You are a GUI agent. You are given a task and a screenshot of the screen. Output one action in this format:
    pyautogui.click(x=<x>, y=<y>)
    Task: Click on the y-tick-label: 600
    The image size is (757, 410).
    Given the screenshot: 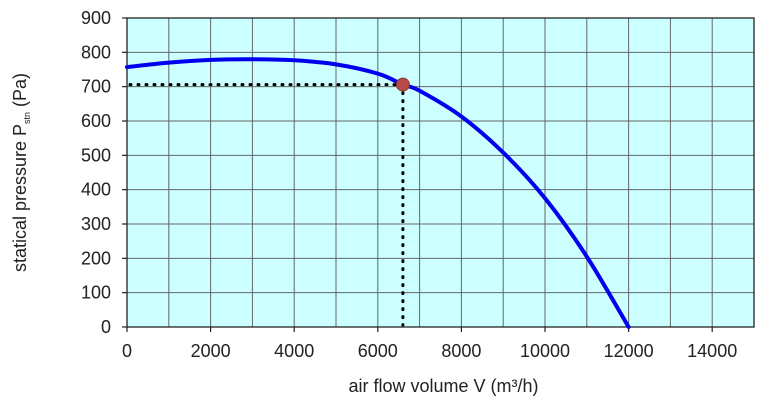 What is the action you would take?
    pyautogui.click(x=96, y=121)
    